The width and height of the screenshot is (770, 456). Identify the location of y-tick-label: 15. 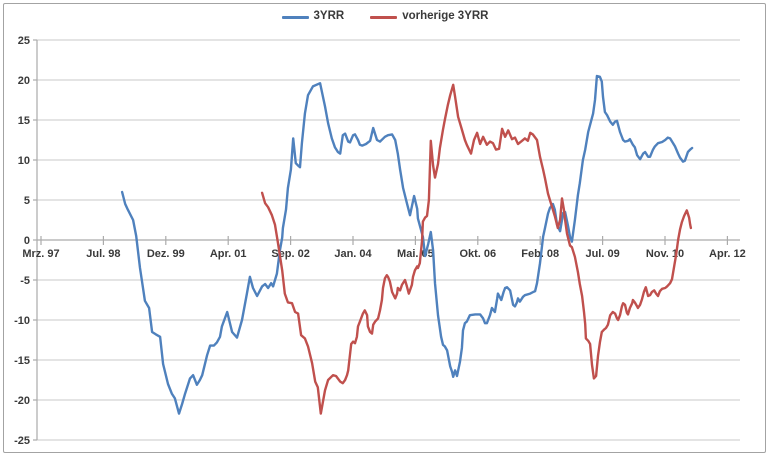
(24, 121).